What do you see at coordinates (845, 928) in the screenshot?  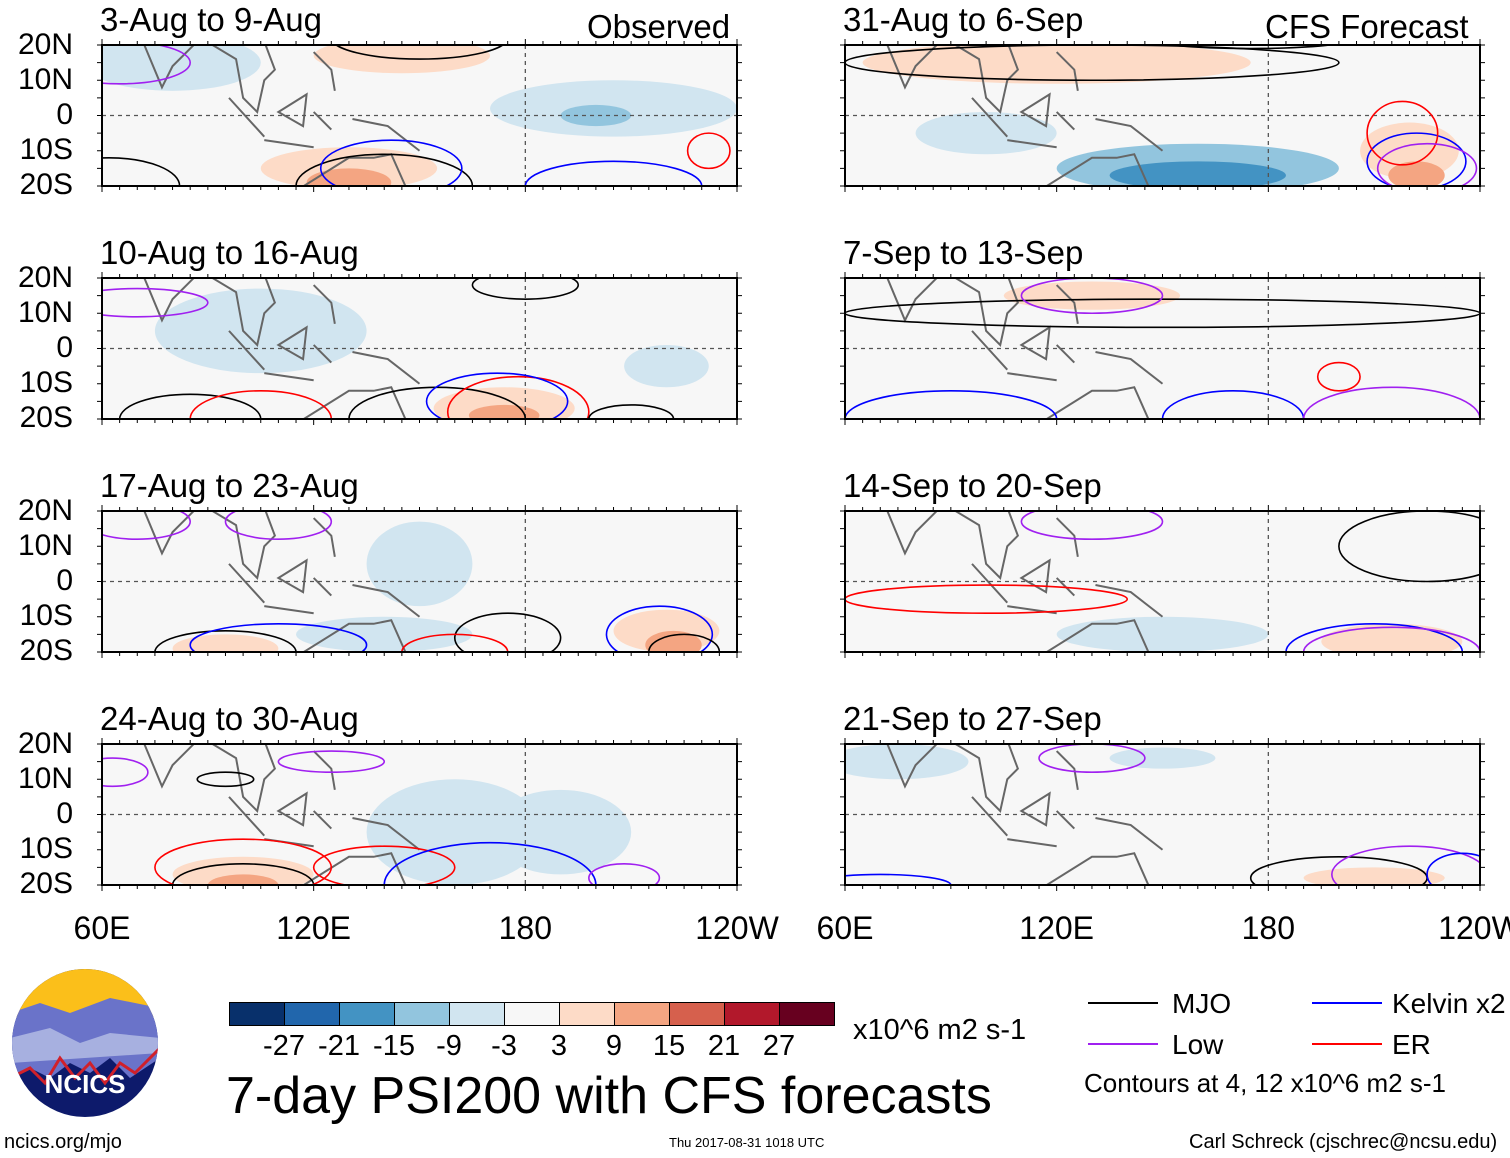 I see `lon-tick-label: 60E` at bounding box center [845, 928].